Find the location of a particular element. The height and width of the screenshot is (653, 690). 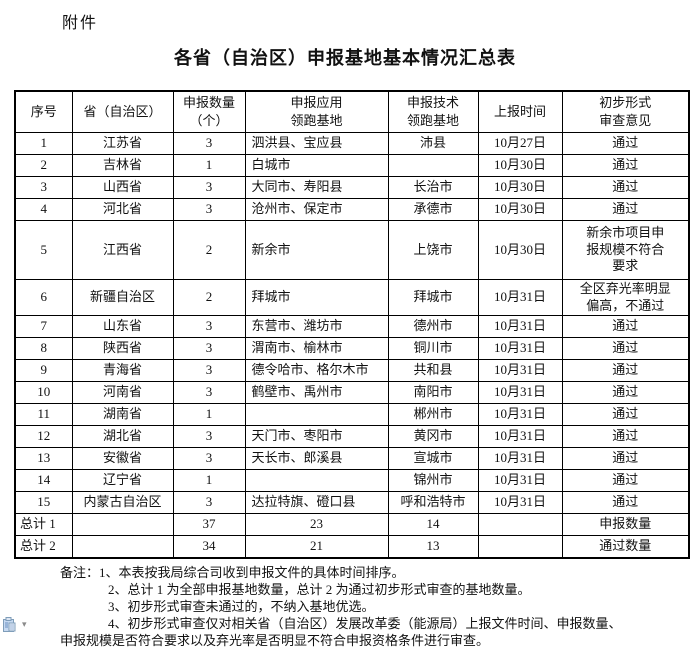

table-row: 11 湖南省 1 郴州市 10月31日 通过 is located at coordinates (352, 414).